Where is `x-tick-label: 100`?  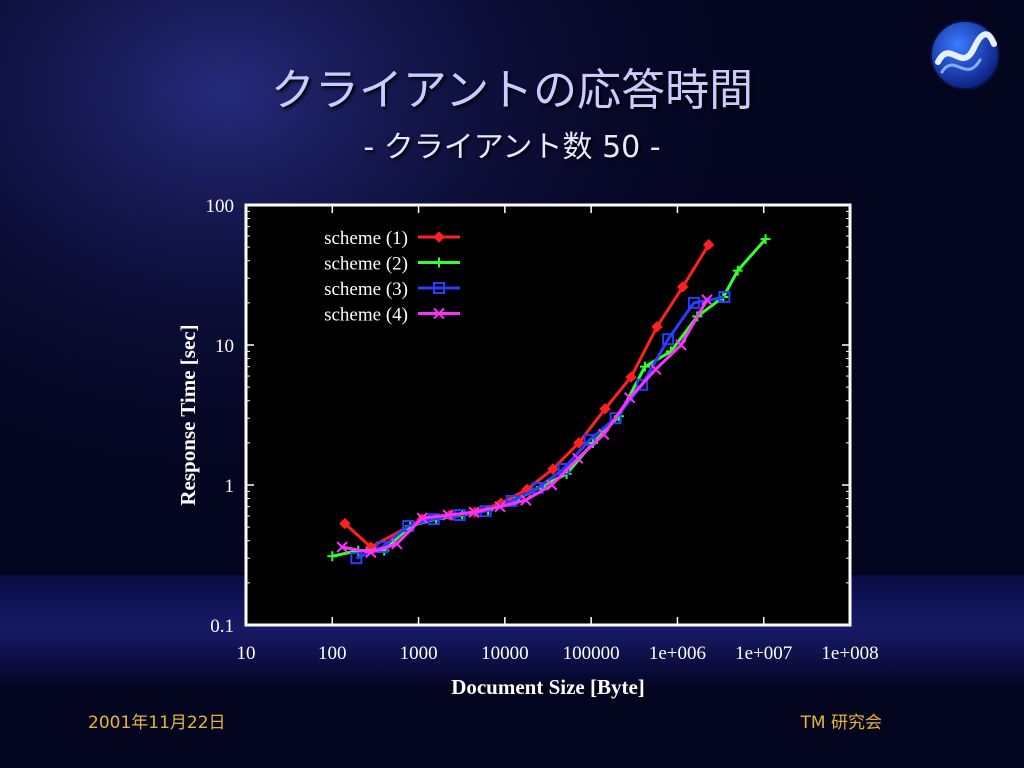
x-tick-label: 100 is located at coordinates (332, 653).